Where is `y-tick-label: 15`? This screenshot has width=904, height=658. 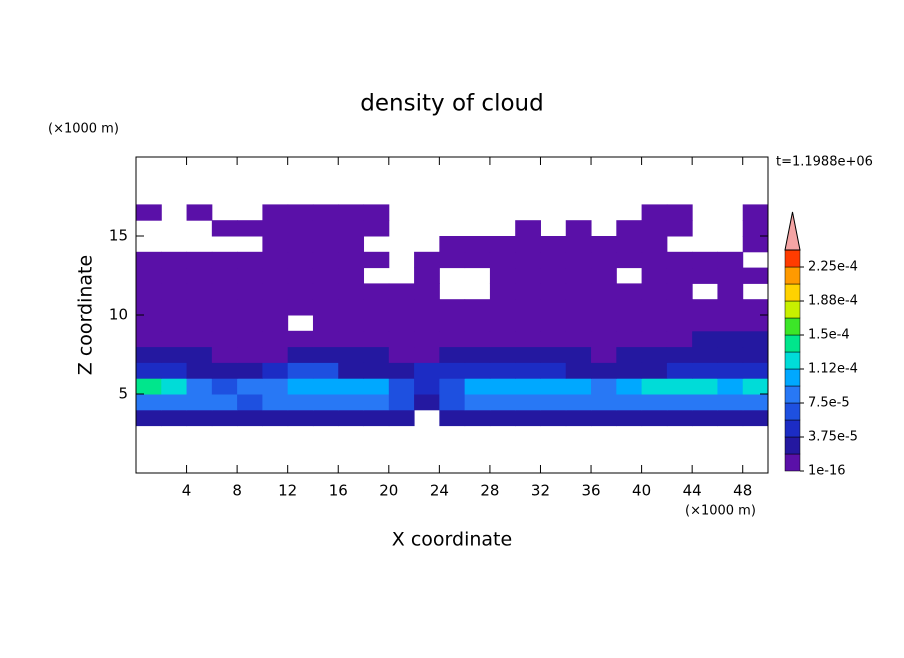
y-tick-label: 15 is located at coordinates (118, 236).